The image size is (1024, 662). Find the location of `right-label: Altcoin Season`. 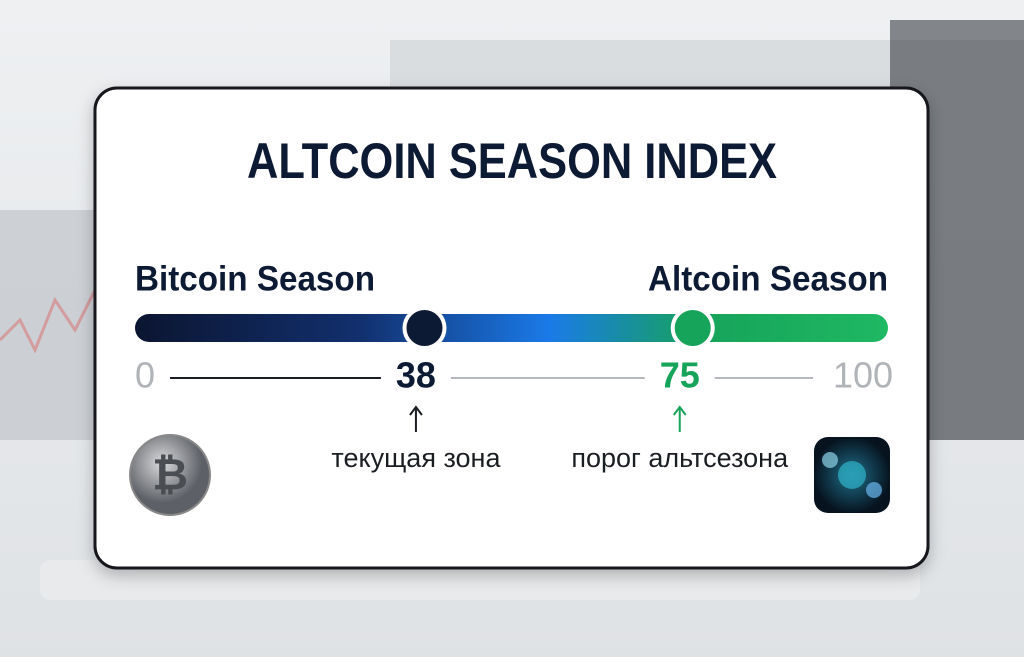

right-label: Altcoin Season is located at coordinates (768, 278).